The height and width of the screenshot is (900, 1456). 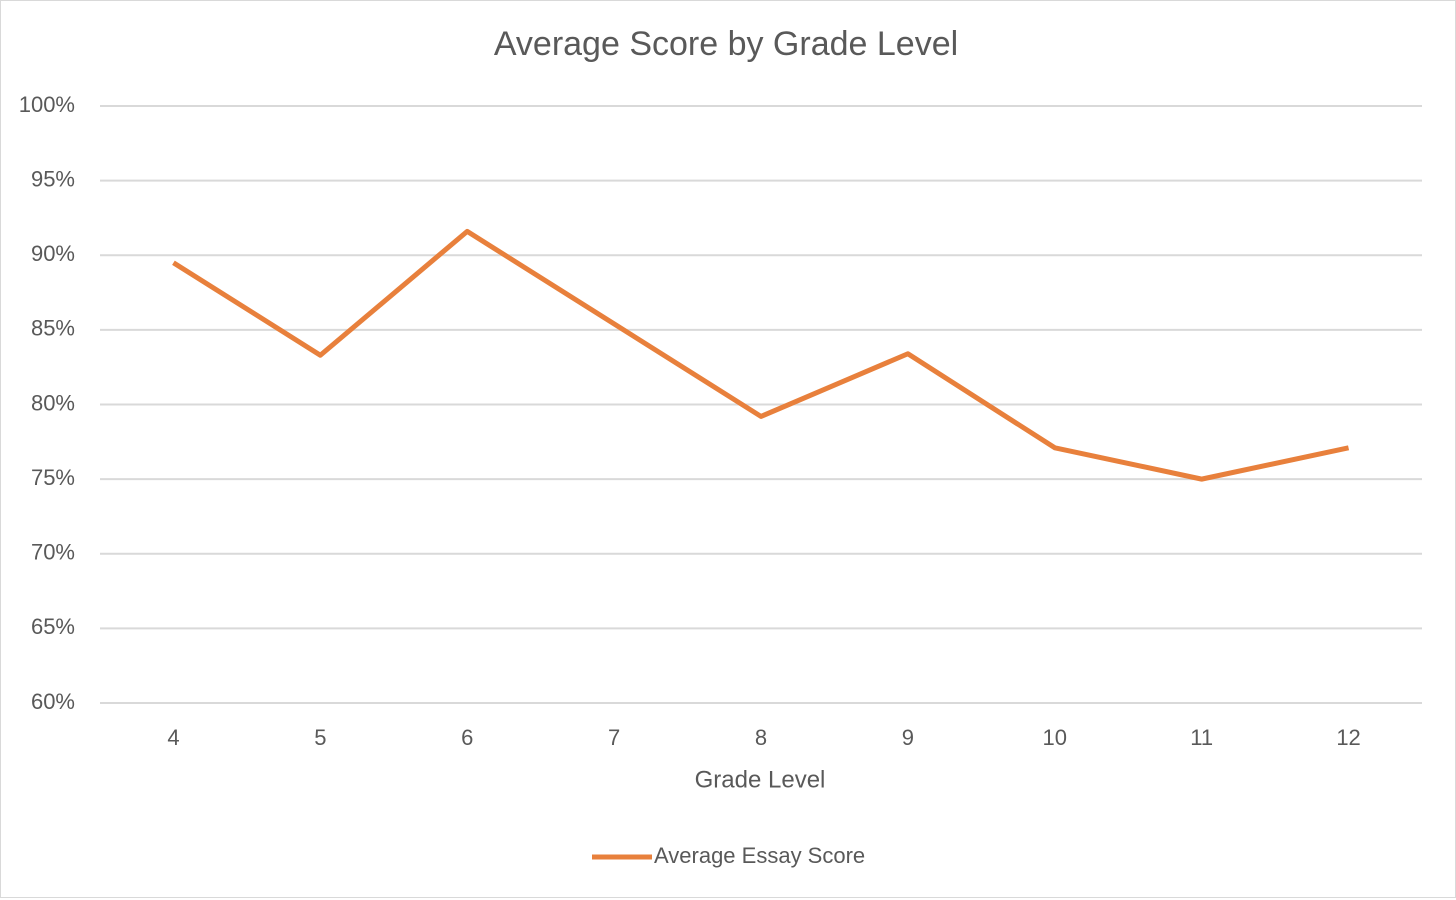 I want to click on y-tick-label: 65%, so click(x=53, y=626).